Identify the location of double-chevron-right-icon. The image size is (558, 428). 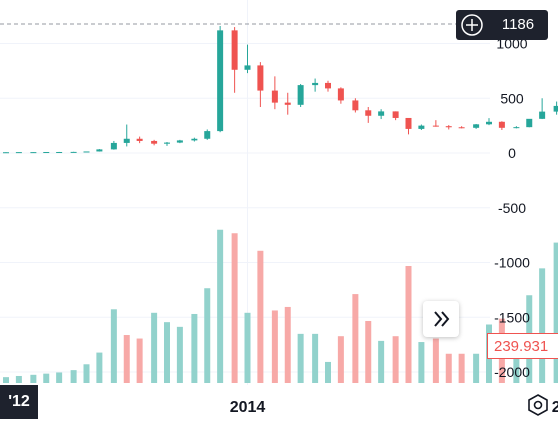
(442, 319).